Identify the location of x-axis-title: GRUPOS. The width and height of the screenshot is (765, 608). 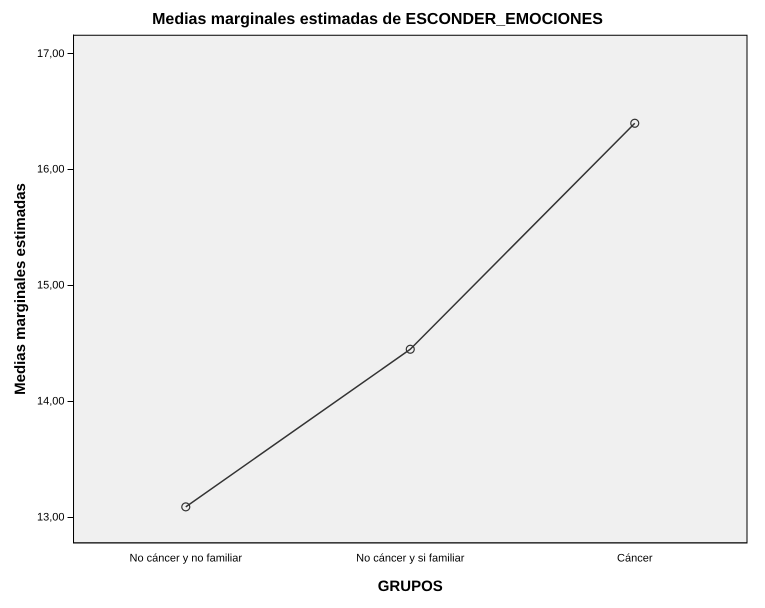
(410, 587).